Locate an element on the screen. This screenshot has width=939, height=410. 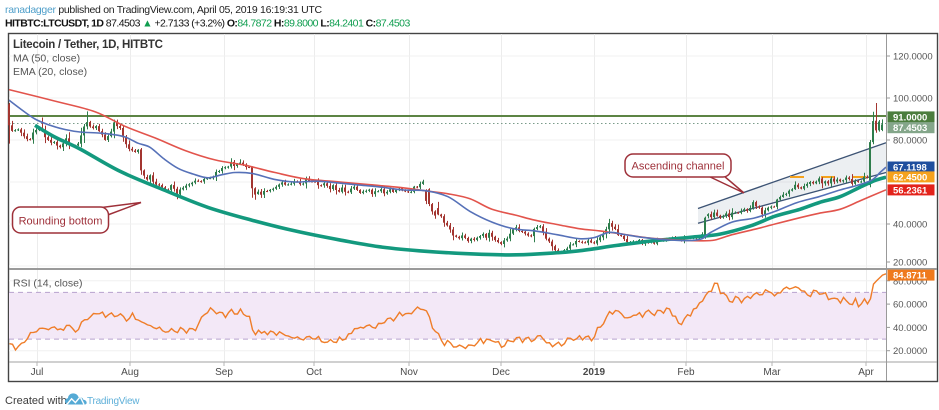
svg-text: Created with is located at coordinates (36, 401).